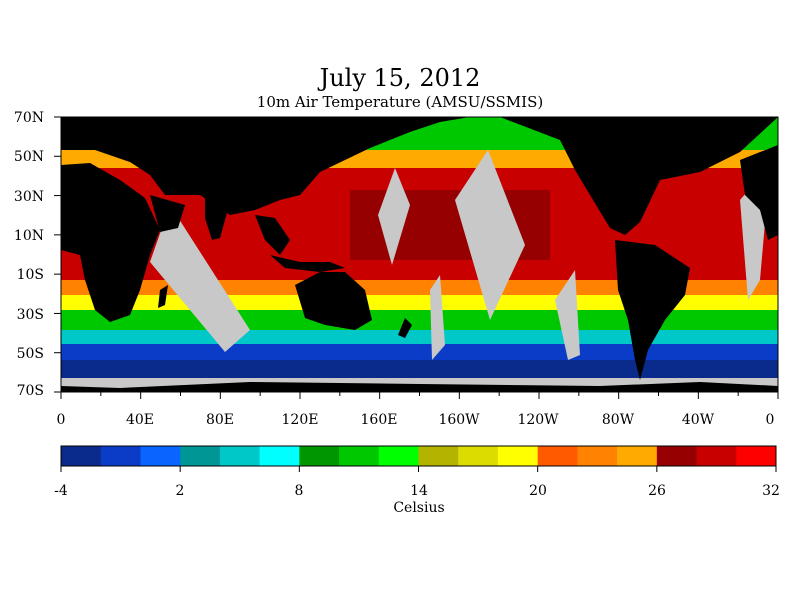  I want to click on colorbar-title: Celsius, so click(419, 508).